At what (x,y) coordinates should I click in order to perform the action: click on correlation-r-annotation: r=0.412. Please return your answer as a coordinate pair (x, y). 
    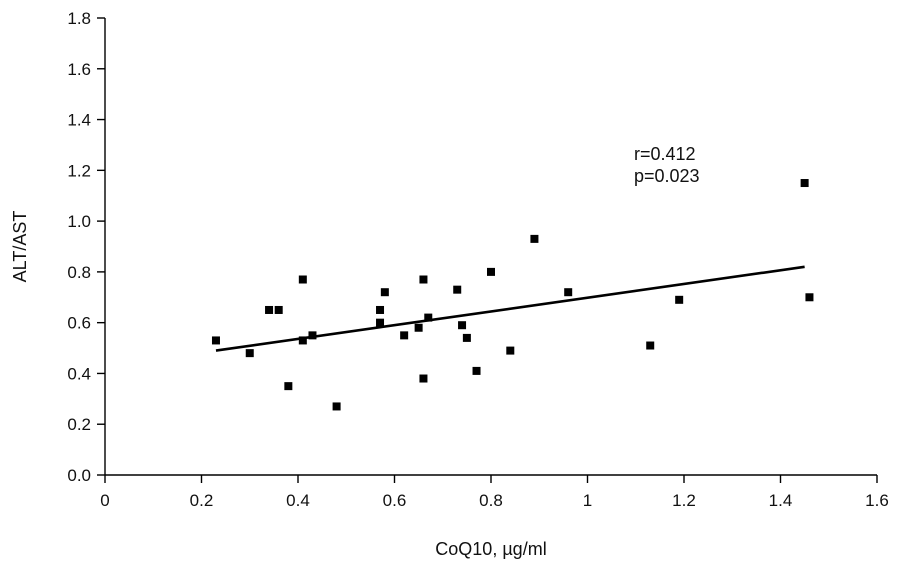
    Looking at the image, I should click on (665, 154).